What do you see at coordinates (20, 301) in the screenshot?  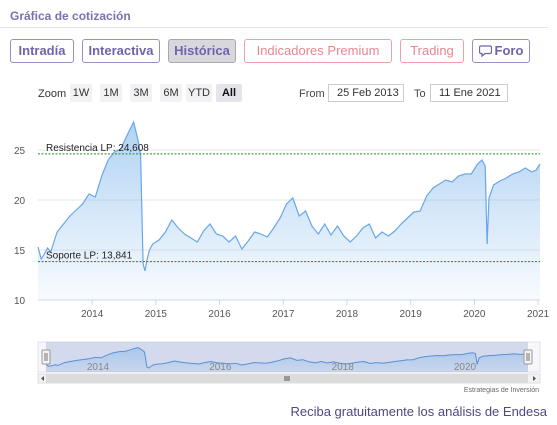 I see `y-tick-label: 10` at bounding box center [20, 301].